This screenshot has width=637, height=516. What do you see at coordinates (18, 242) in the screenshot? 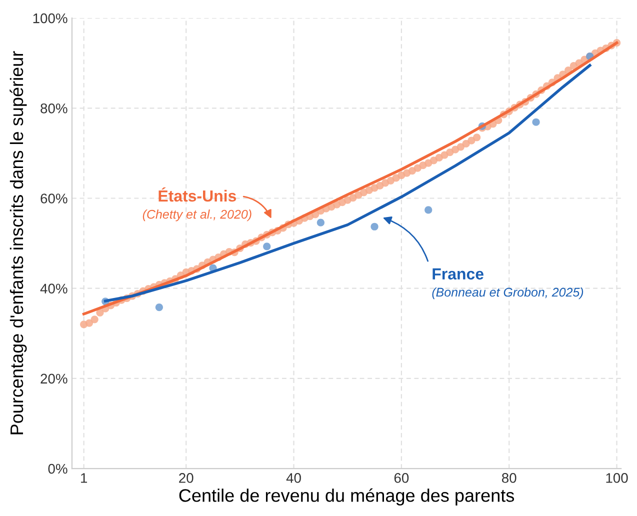
I see `y-axis-title: Pourcentage d'enfants inscrits dans le supérieur` at bounding box center [18, 242].